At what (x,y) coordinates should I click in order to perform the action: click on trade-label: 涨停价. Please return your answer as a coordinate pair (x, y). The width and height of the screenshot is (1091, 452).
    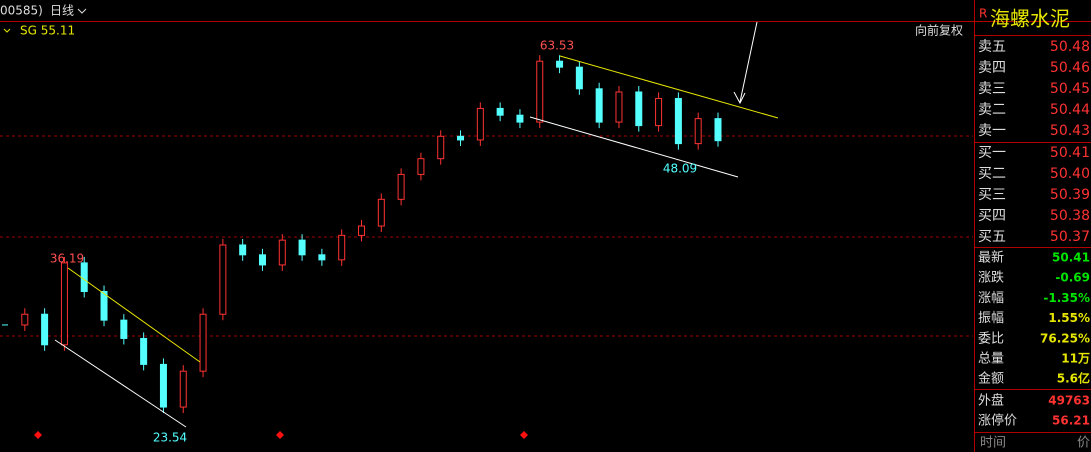
    Looking at the image, I should click on (997, 421).